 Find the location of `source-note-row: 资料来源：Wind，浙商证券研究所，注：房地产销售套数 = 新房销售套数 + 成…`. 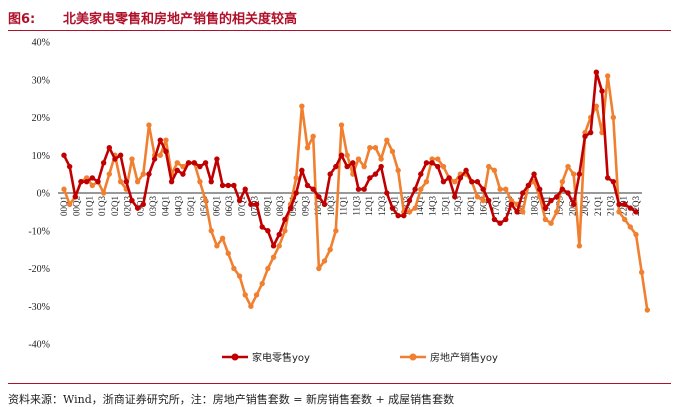

source-note-row: 资料来源：Wind，浙商证券研究所，注：房地产销售套数 = 新房销售套数 + 成… is located at coordinates (339, 395).